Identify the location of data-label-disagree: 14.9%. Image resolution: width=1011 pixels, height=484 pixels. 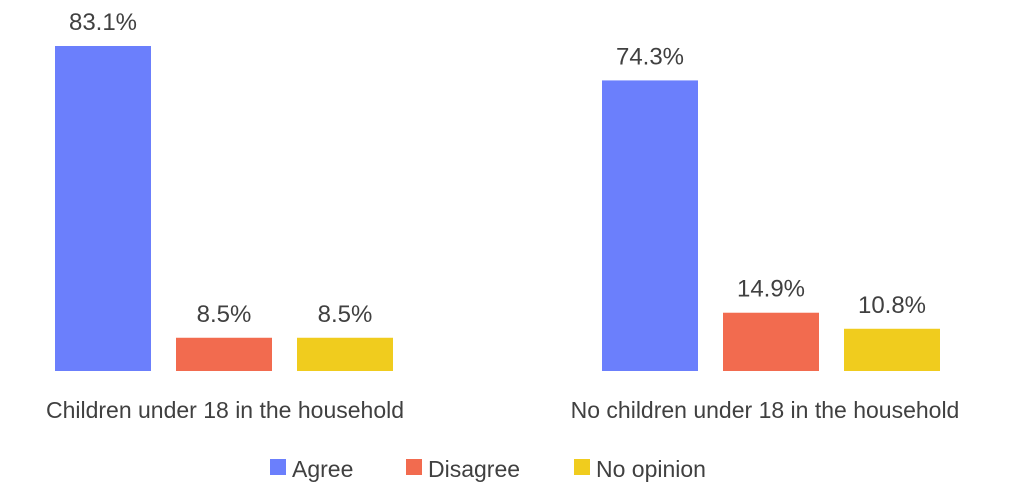
(771, 289).